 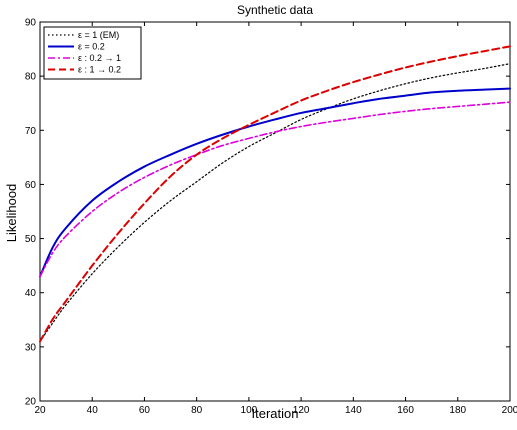 What do you see at coordinates (249, 410) in the screenshot?
I see `x-tick-label: 100` at bounding box center [249, 410].